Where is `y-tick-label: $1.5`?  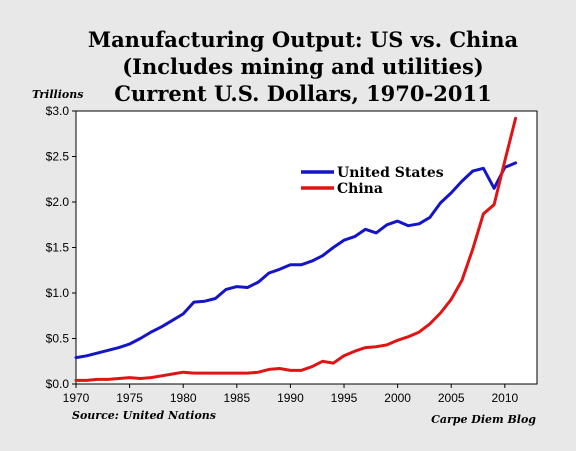 y-tick-label: $1.5 is located at coordinates (58, 248).